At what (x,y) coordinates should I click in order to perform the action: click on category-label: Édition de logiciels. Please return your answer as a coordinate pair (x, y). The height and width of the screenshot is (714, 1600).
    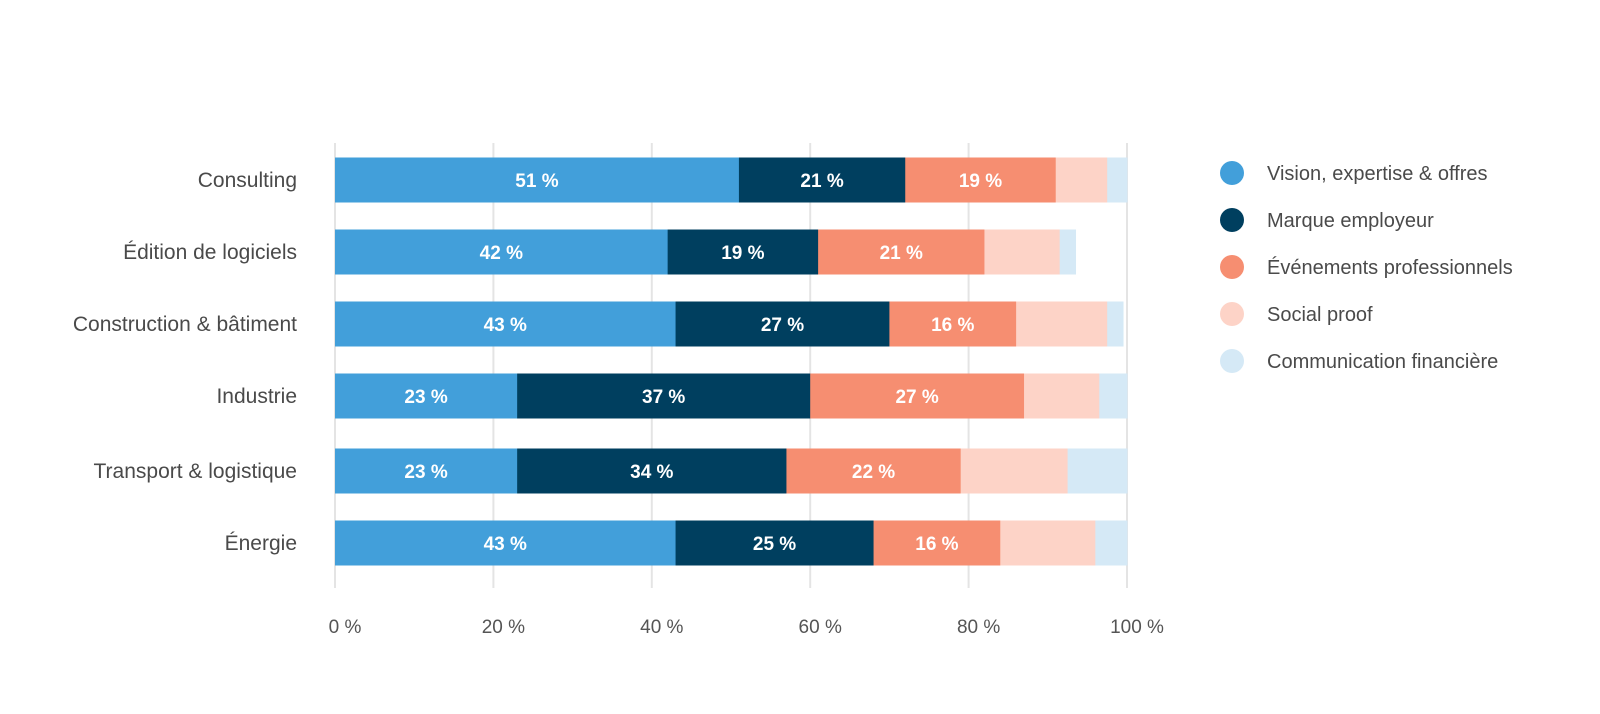
    Looking at the image, I should click on (210, 252).